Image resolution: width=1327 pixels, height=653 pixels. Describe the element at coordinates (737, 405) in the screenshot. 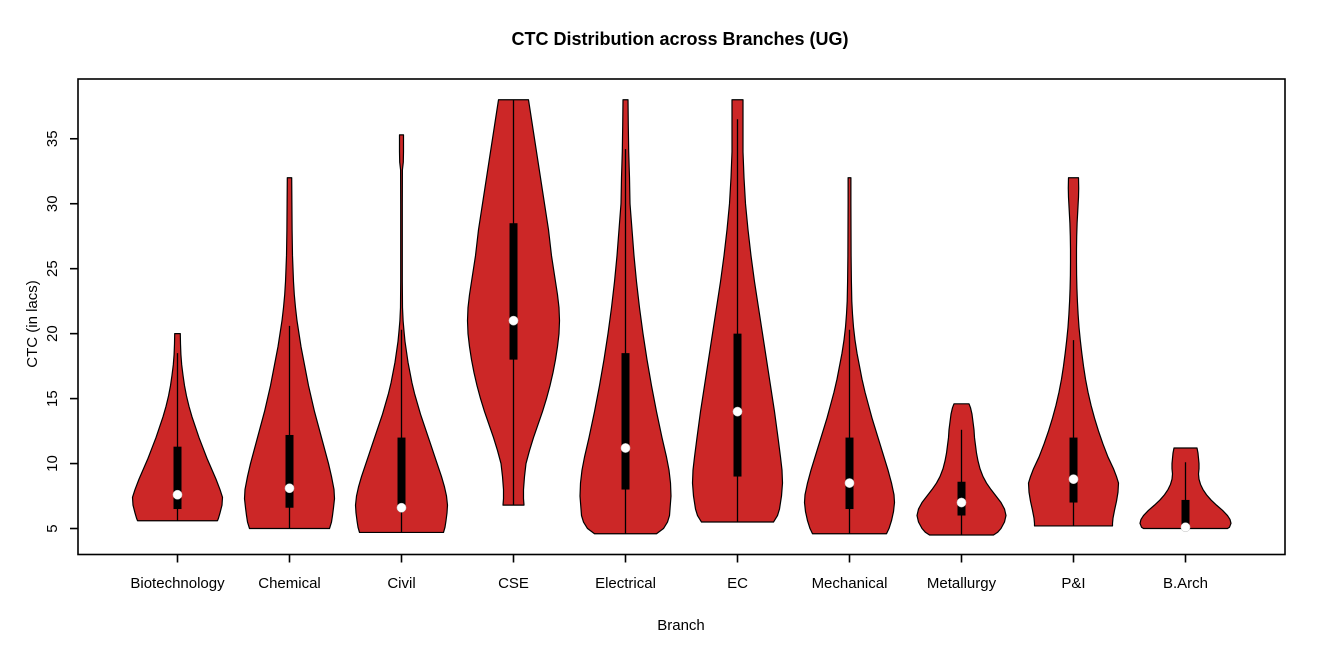

I see `iqr-box-EC` at that location.